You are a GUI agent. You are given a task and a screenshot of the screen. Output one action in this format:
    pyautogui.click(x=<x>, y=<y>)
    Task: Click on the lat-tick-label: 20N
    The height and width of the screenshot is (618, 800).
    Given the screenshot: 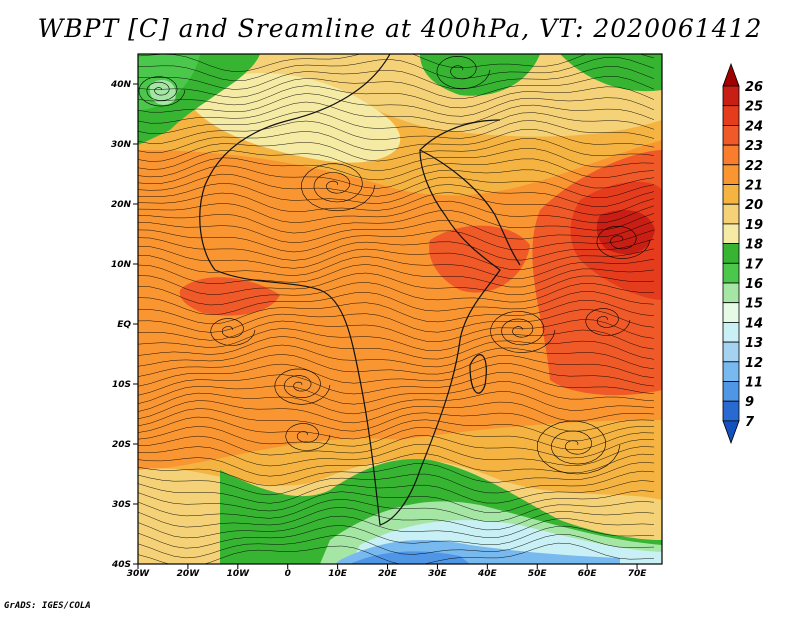 What is the action you would take?
    pyautogui.click(x=121, y=205)
    